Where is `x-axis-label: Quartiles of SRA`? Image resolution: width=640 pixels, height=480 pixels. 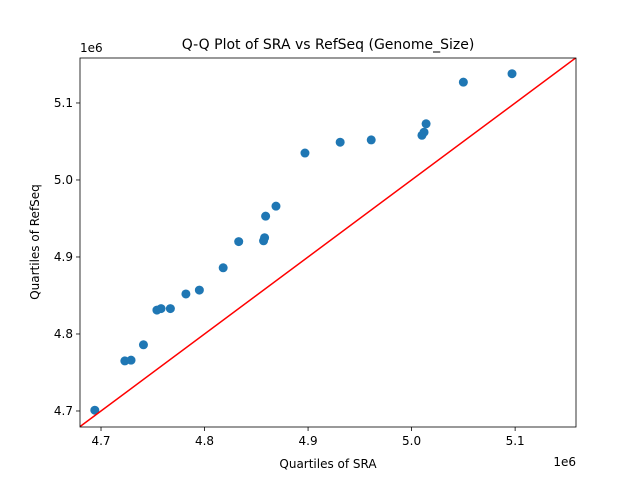
x-axis-label: Quartiles of SRA is located at coordinates (328, 464).